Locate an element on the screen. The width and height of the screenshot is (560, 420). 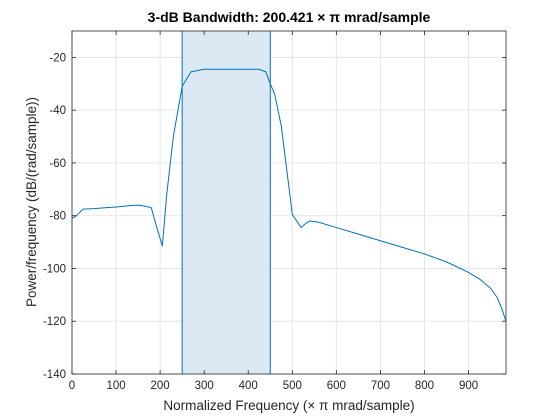
x-tick-label: 600 is located at coordinates (336, 386).